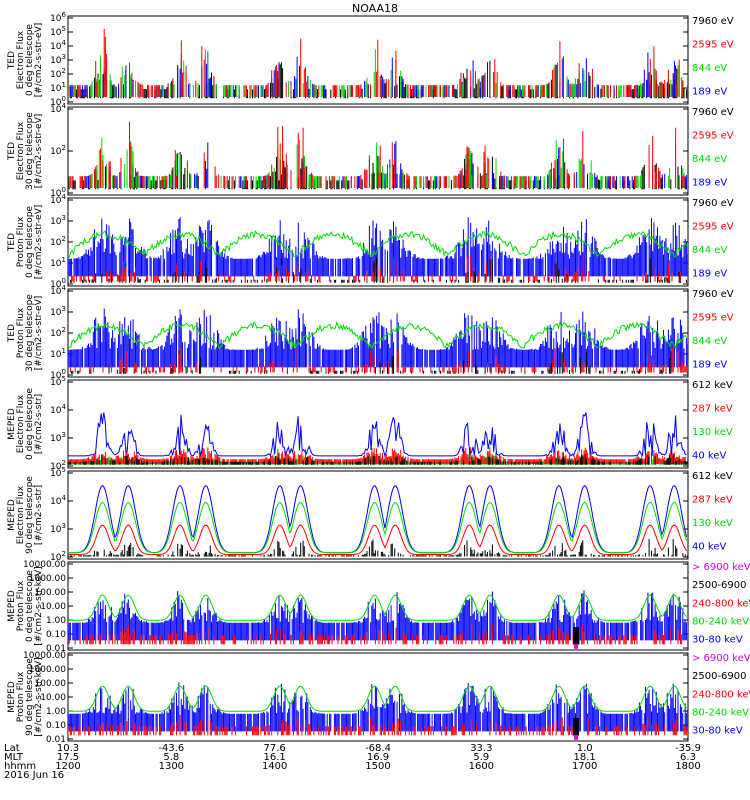 This screenshot has width=750, height=800. What do you see at coordinates (34, 775) in the screenshot?
I see `x-row-label: 2016 Jun 16` at bounding box center [34, 775].